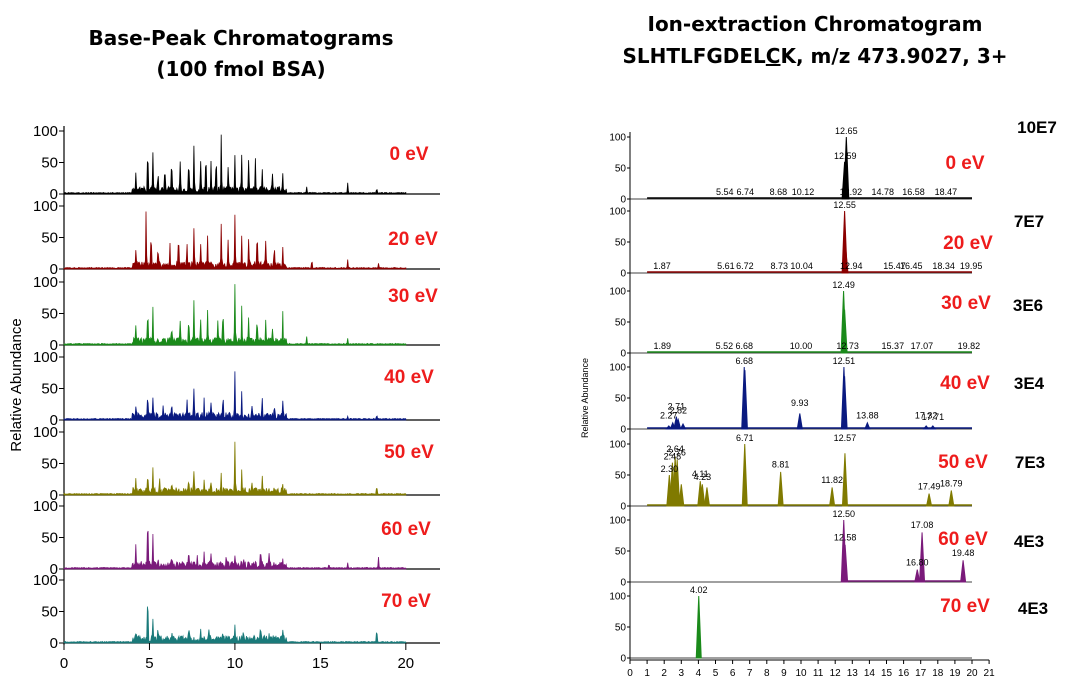 This screenshot has width=1070, height=696. Describe the element at coordinates (828, 625) in the screenshot. I see `right-panel-70-ev: 0 50 100 4.02 70 eV 4E3` at that location.